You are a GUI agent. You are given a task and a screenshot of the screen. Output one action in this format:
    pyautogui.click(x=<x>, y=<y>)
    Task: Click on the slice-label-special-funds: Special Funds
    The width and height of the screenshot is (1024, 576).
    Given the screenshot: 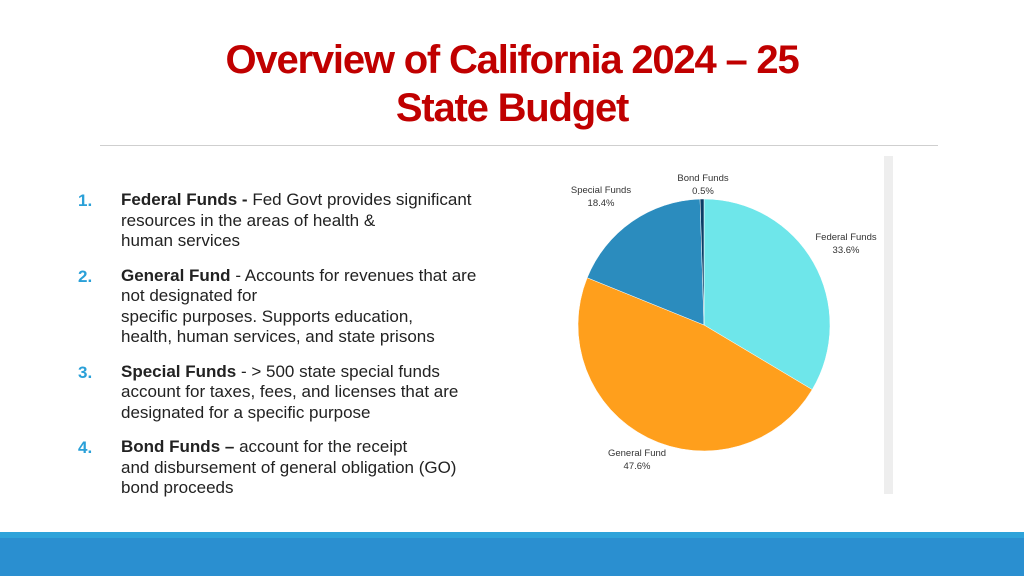 What is the action you would take?
    pyautogui.click(x=601, y=190)
    